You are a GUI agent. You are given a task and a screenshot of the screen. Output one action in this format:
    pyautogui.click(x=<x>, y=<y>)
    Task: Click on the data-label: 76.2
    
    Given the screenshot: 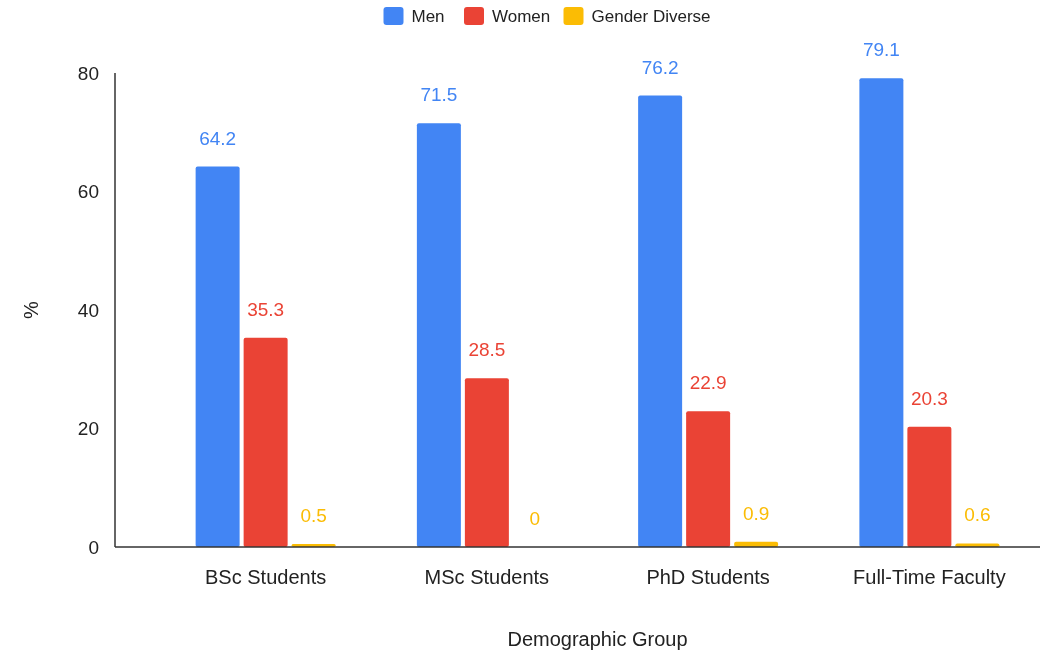 What is the action you would take?
    pyautogui.click(x=660, y=67)
    